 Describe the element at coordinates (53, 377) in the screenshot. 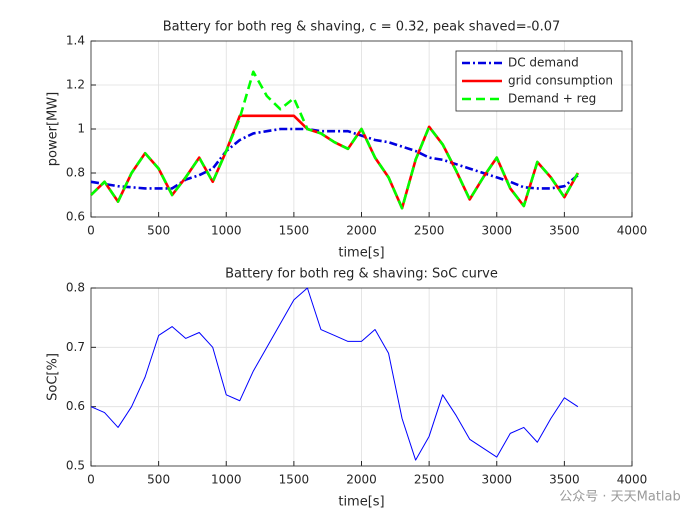

I see `y-axis-label: SoC[%]` at that location.